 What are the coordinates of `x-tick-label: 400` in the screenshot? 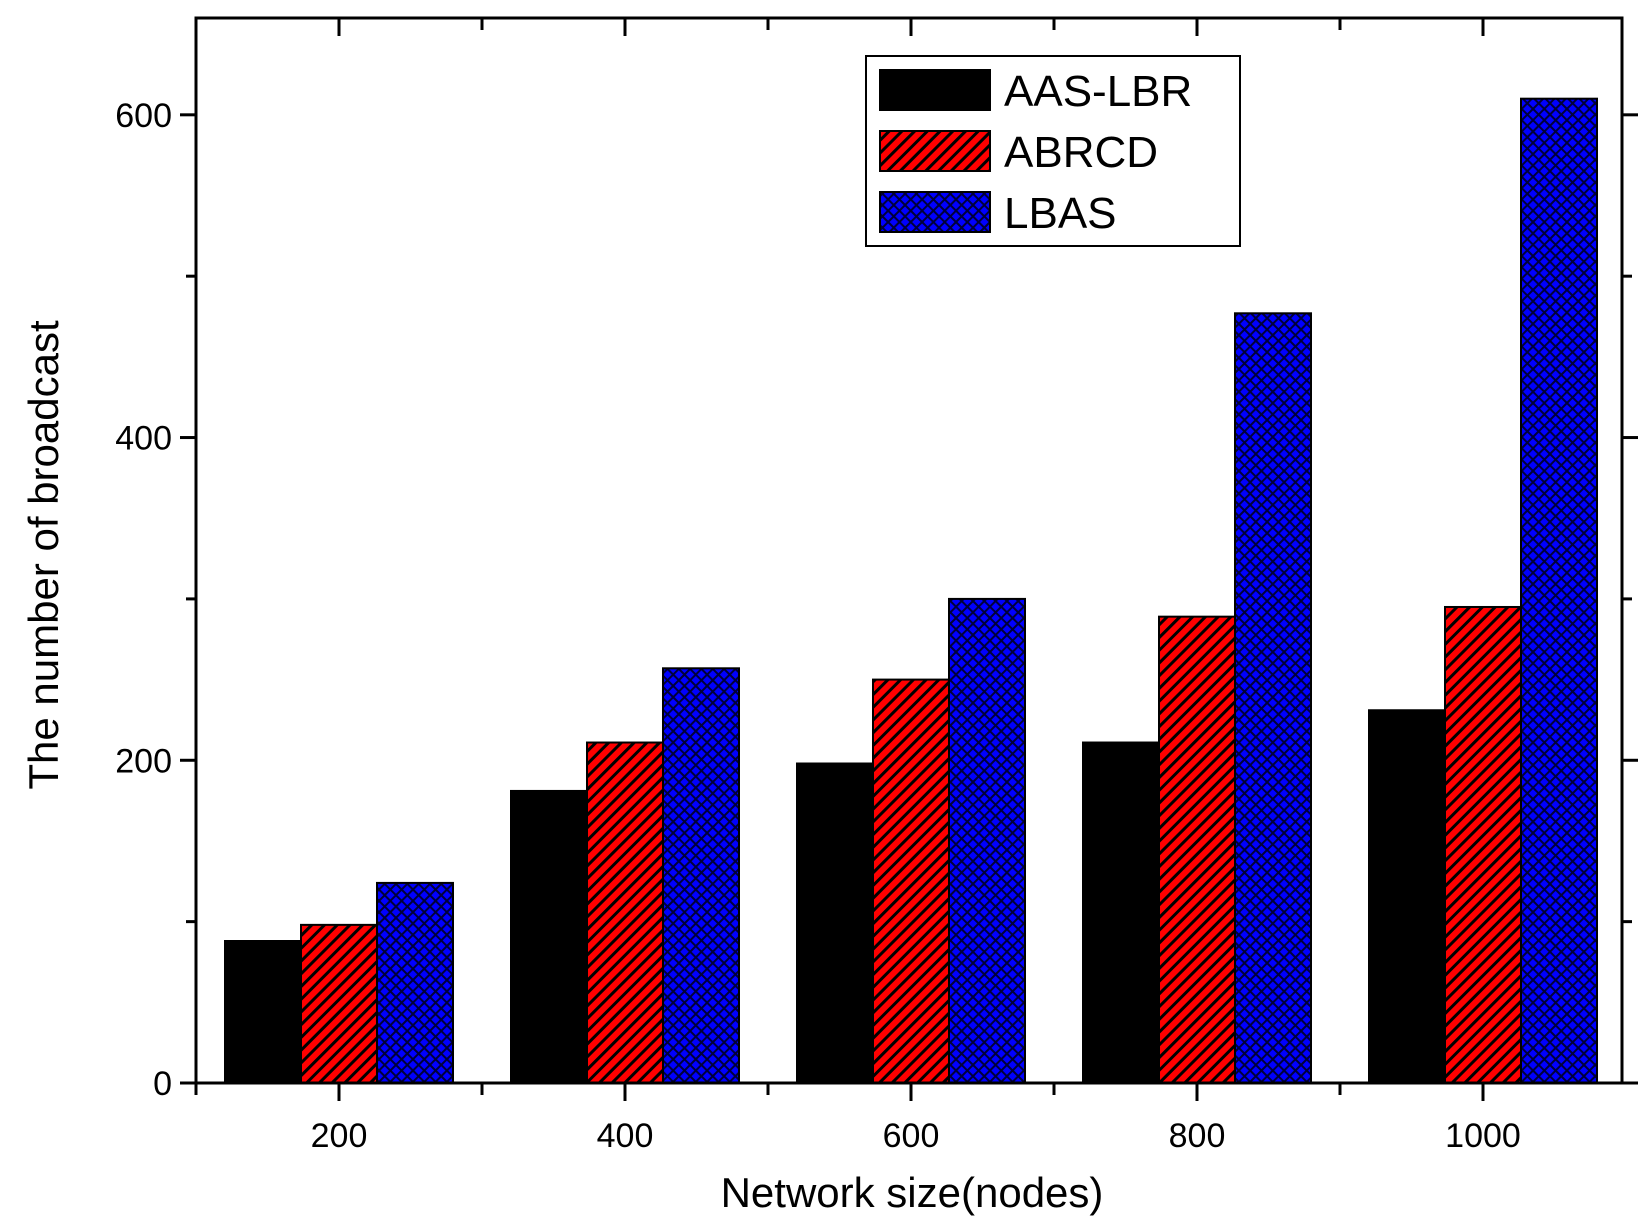 It's located at (625, 1136).